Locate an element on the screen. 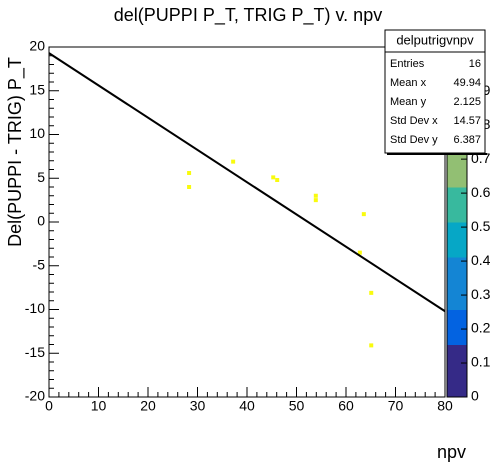 Image resolution: width=496 pixels, height=472 pixels. colorbar-tick-label: 0.2 is located at coordinates (481, 328).